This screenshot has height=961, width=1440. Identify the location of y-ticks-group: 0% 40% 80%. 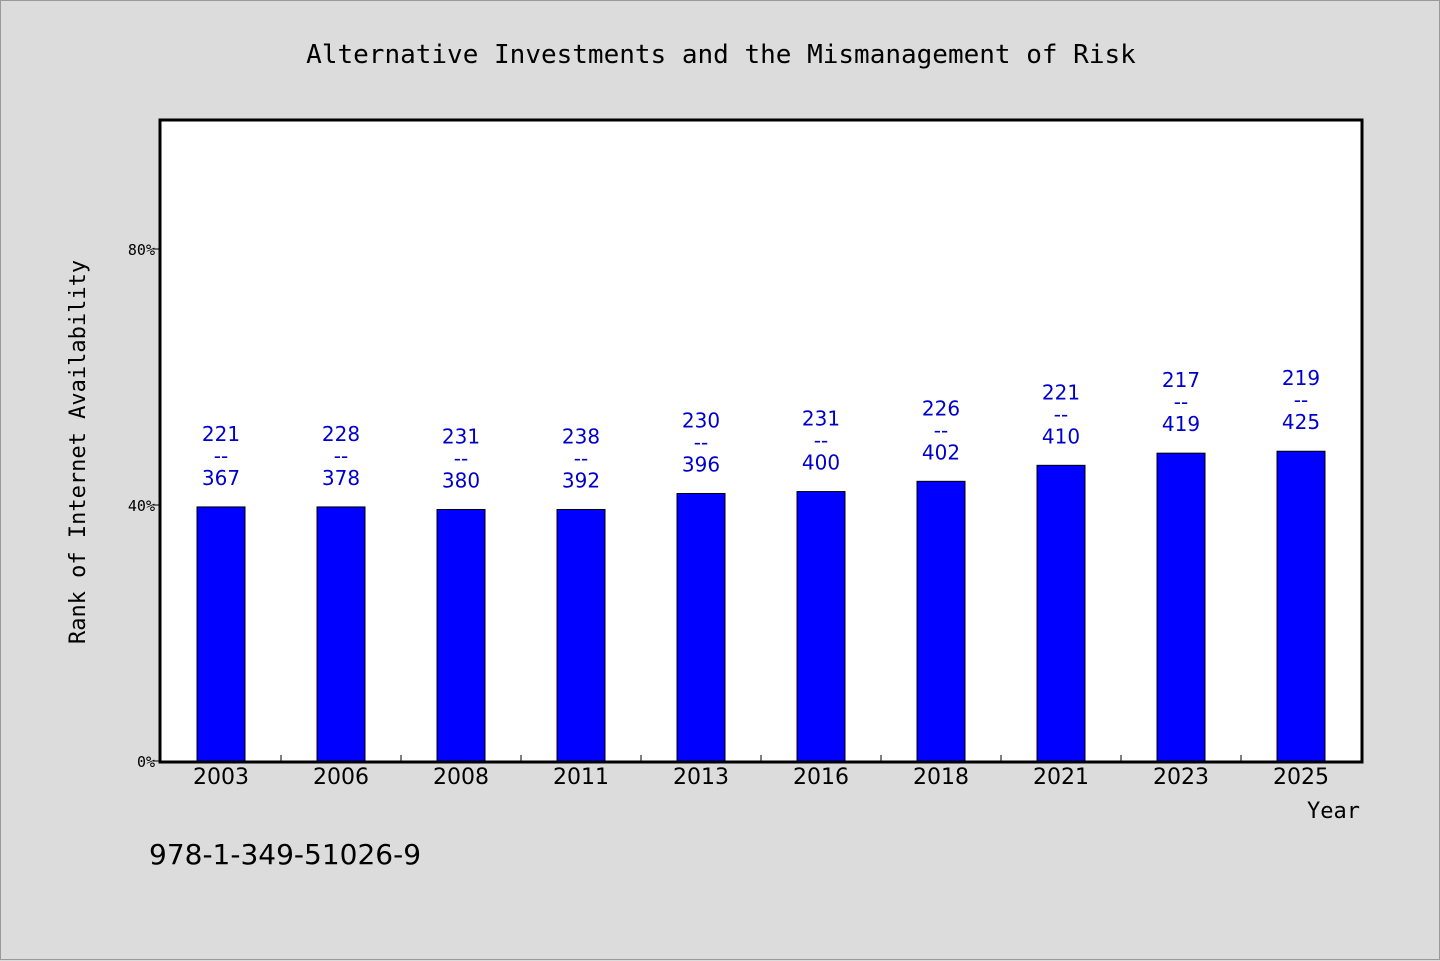
(144, 506).